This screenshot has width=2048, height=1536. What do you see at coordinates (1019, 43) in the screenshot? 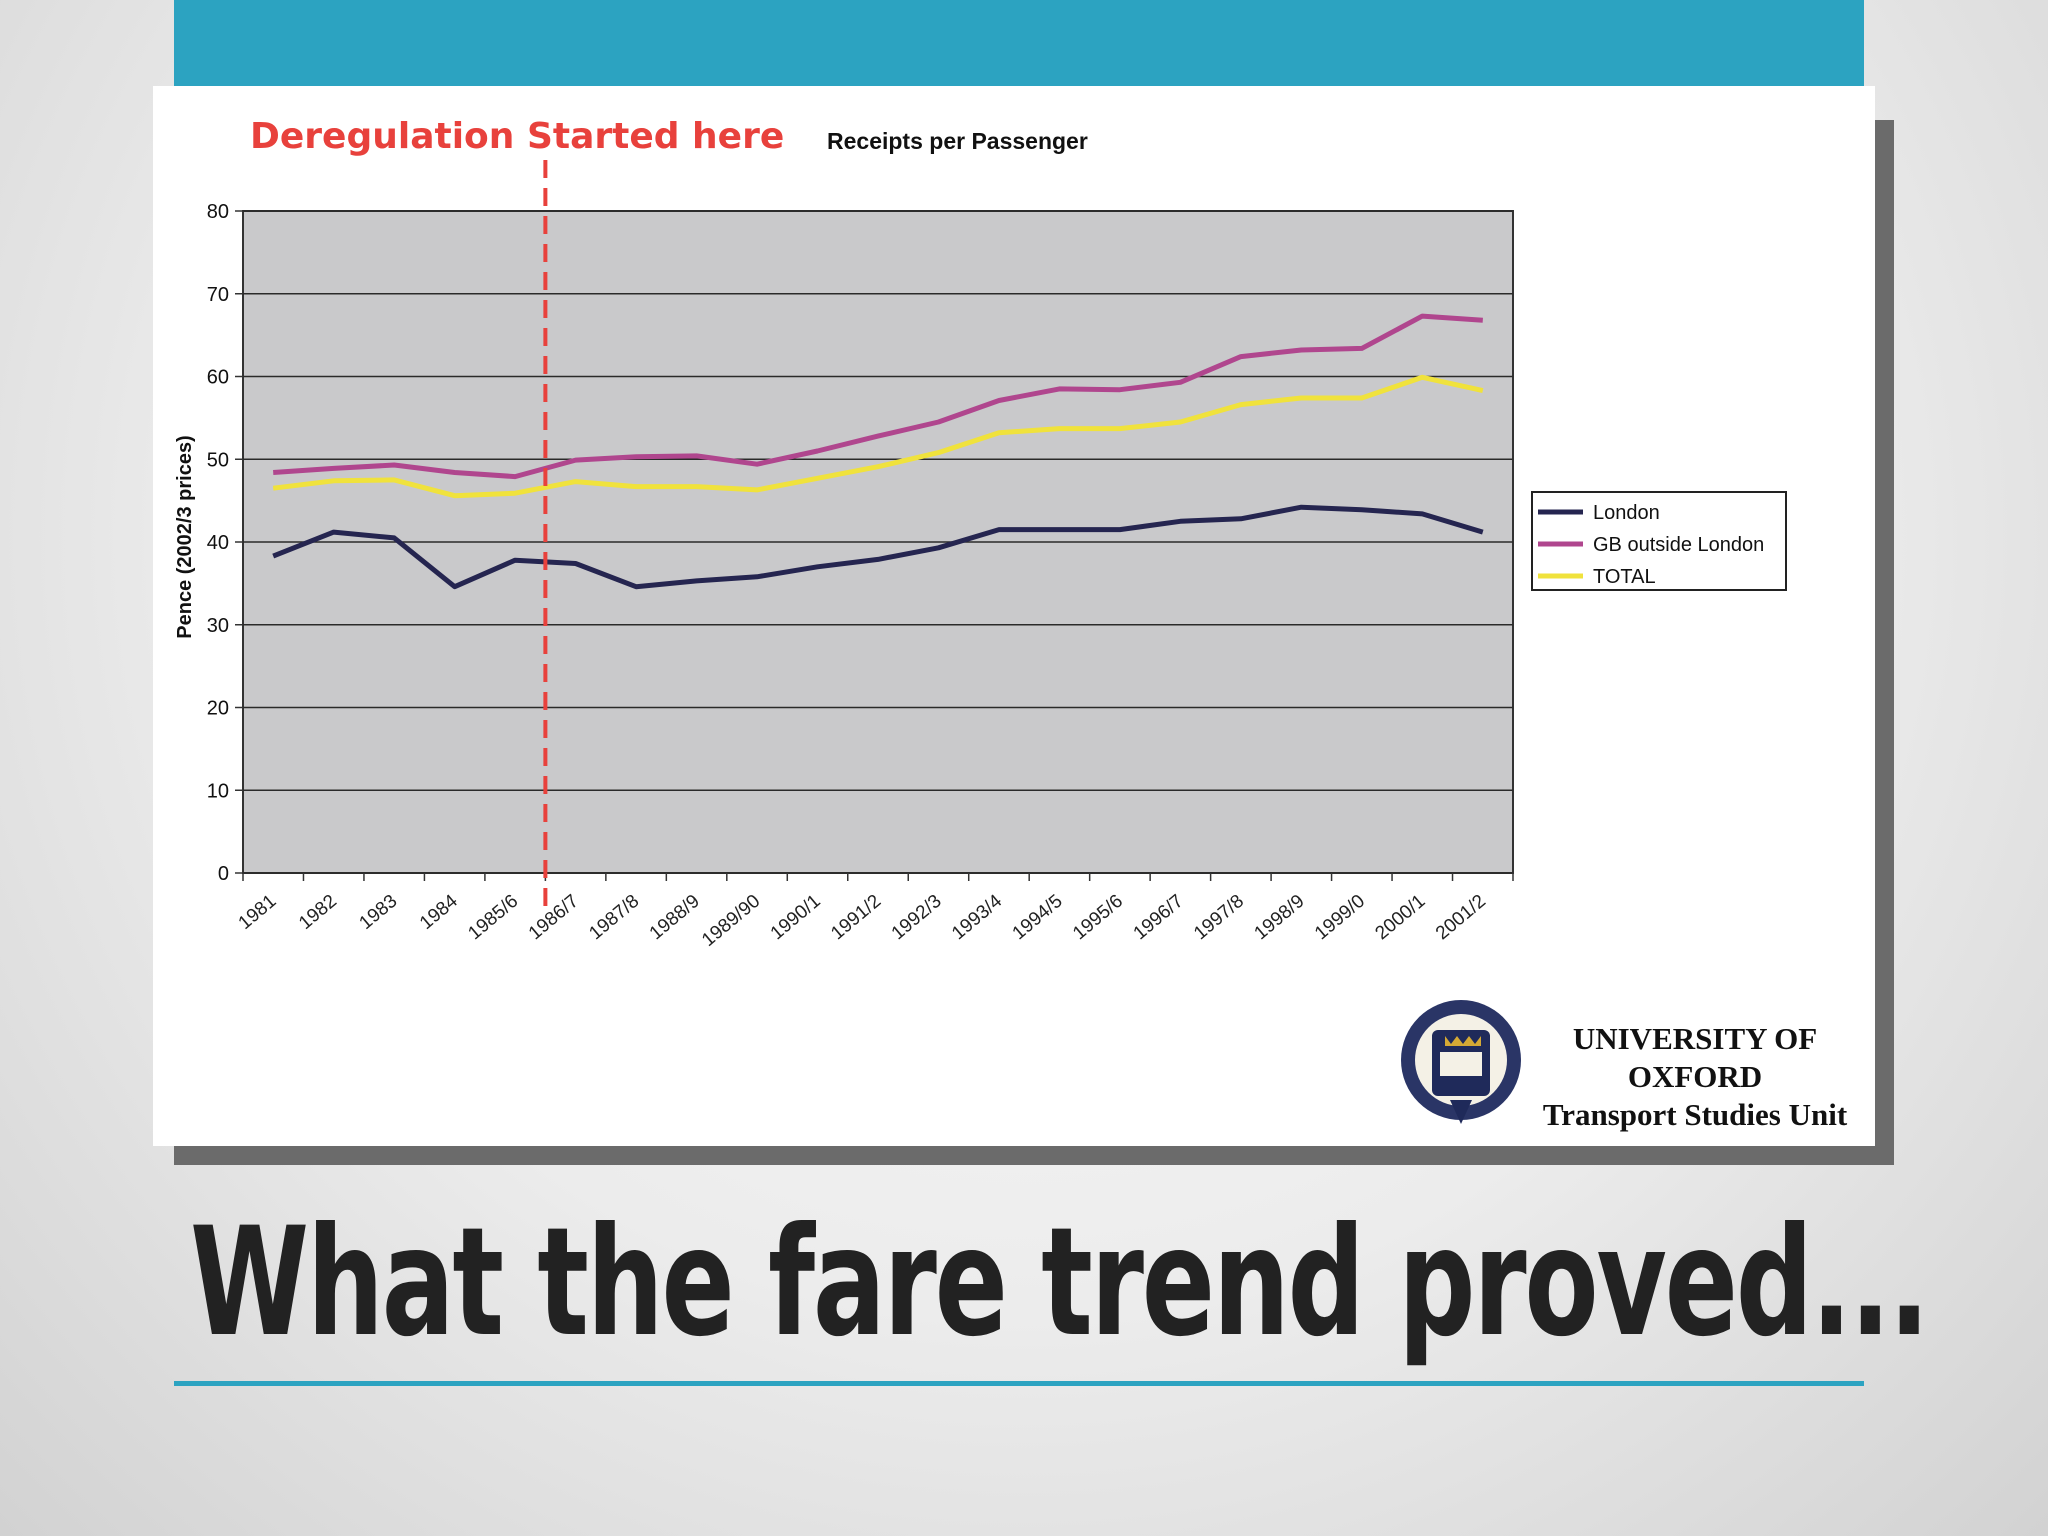
I see `header-accent-bar` at bounding box center [1019, 43].